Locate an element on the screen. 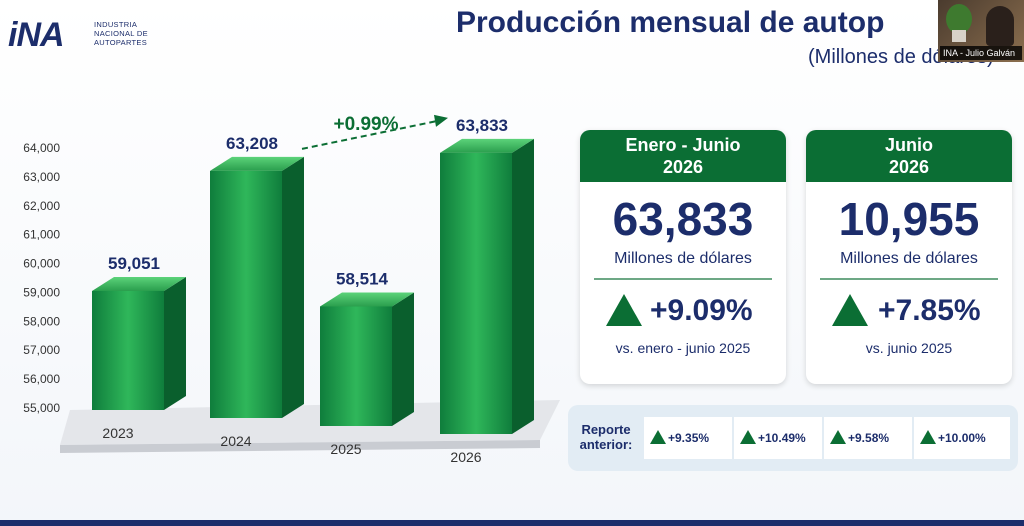  arrow-head-icon is located at coordinates (441, 120).